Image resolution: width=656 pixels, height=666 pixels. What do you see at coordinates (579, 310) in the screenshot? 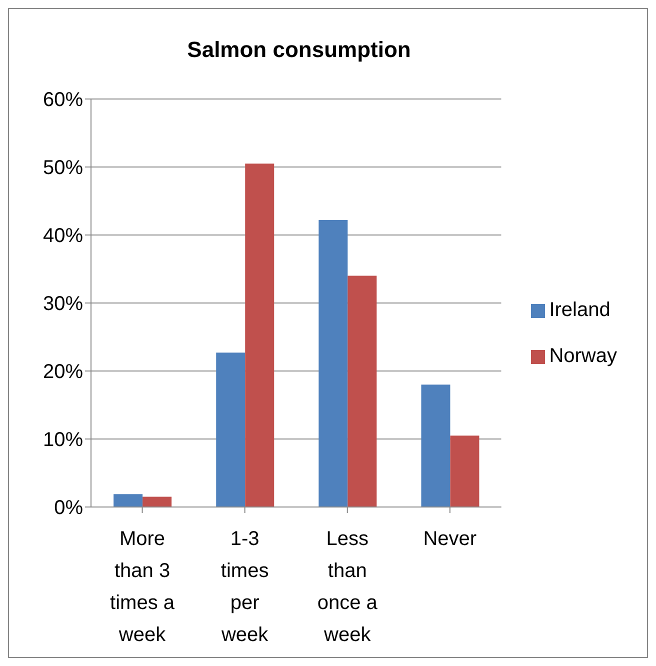
I see `legend-label: Ireland` at bounding box center [579, 310].